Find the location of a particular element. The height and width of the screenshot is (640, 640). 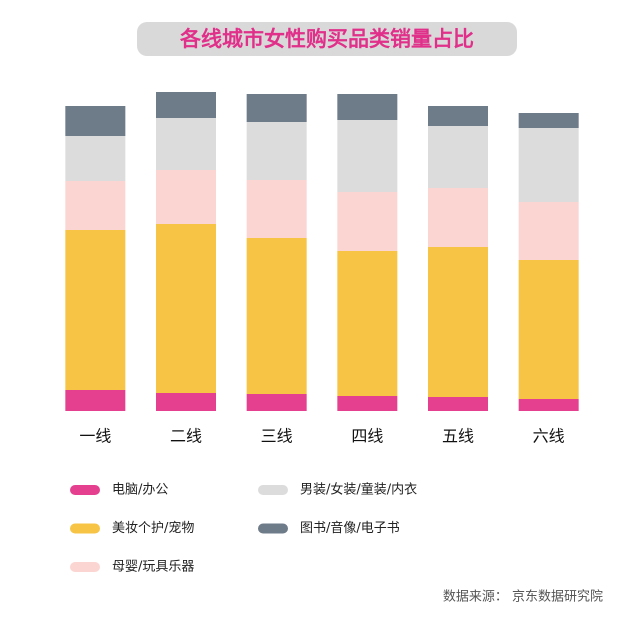

legend-label: 母婴/玩具乐器 is located at coordinates (153, 567).